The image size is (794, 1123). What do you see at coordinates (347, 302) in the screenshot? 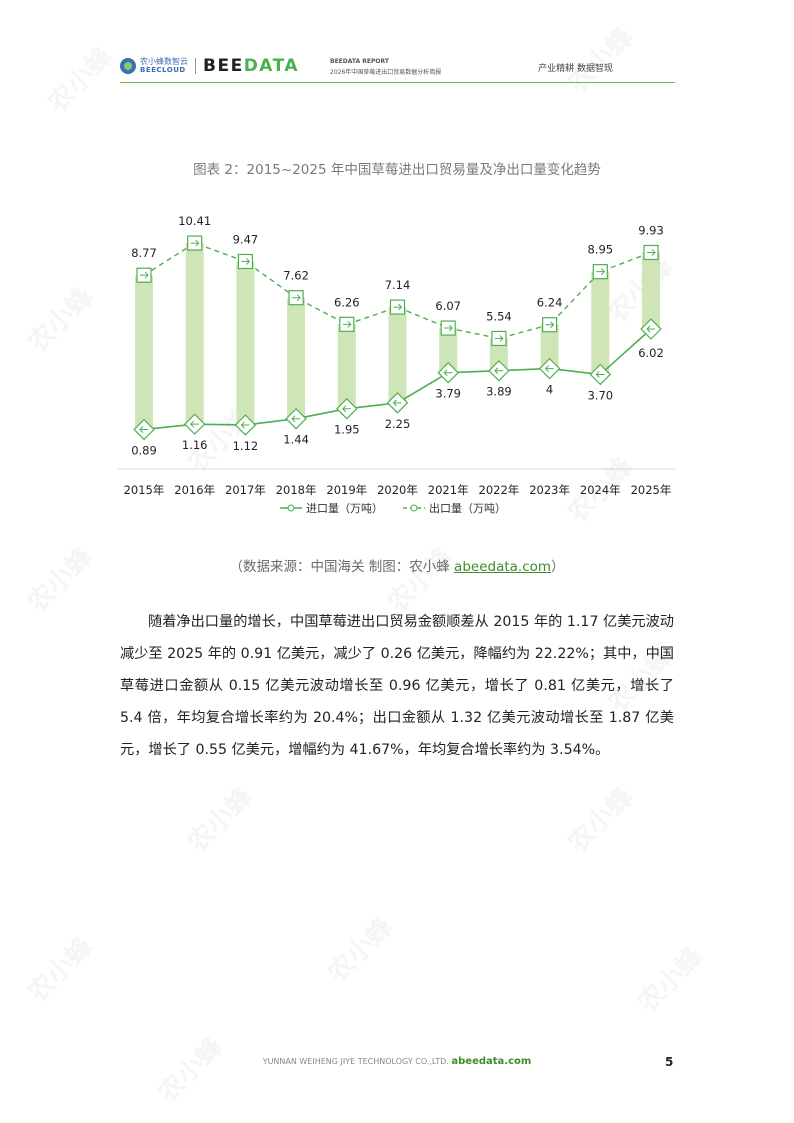
I see `export-data-label: 6.26` at bounding box center [347, 302].